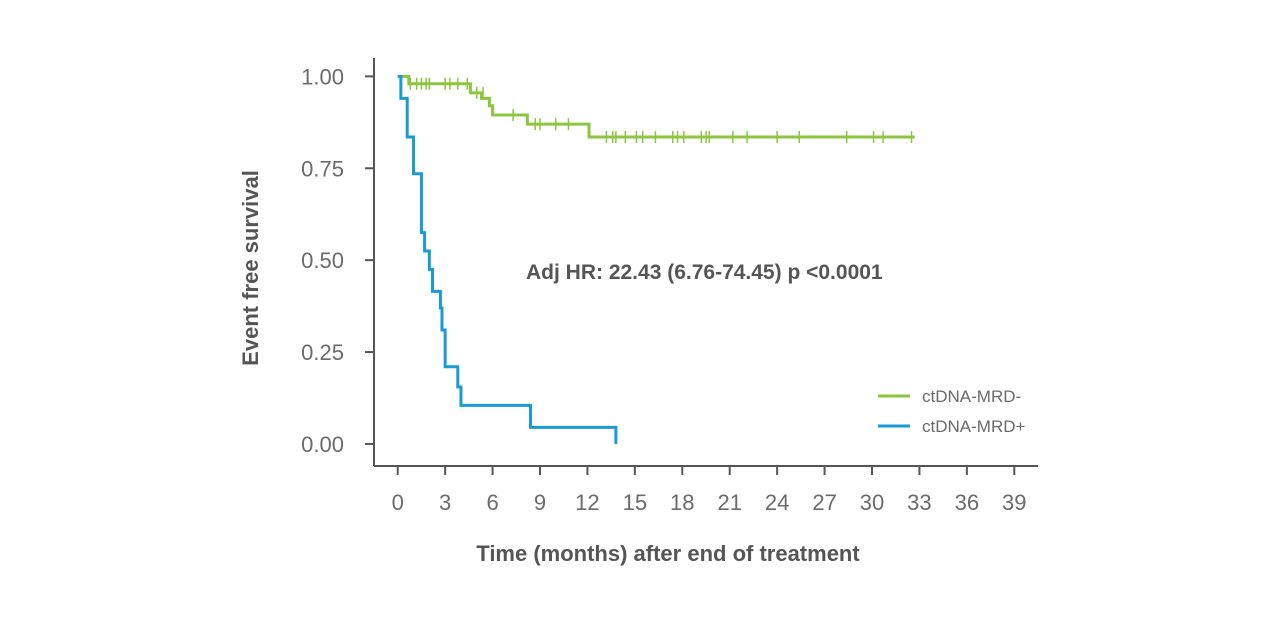 The width and height of the screenshot is (1280, 630). I want to click on x-ticks: 0 3 6 9 12 15 18 21 24 27 30 33 36 39, so click(709, 490).